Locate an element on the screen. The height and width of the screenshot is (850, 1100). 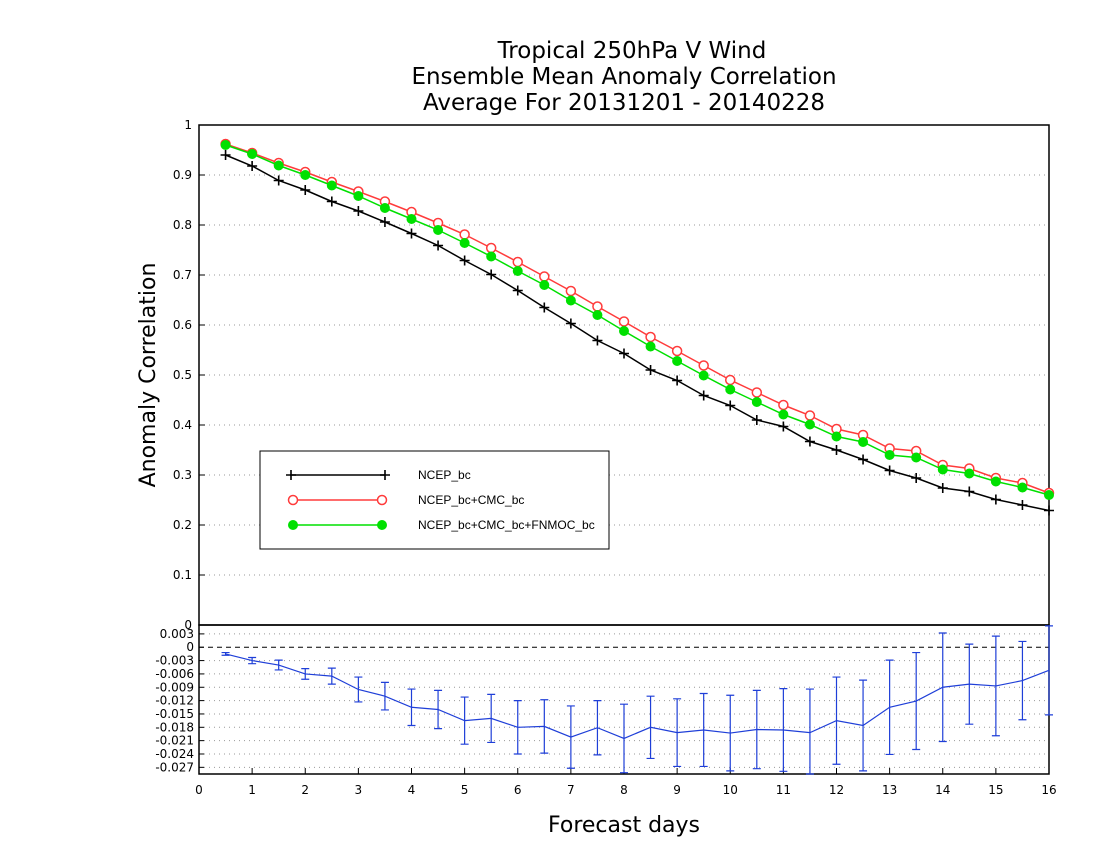
legend-entry-ncep-cmc: NCEP_bc+CMC_bc is located at coordinates (405, 500).